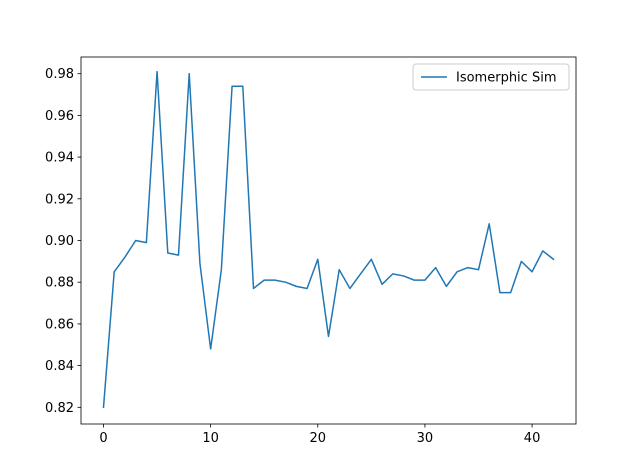  I want to click on legend: Isomerphic Sim, so click(491, 77).